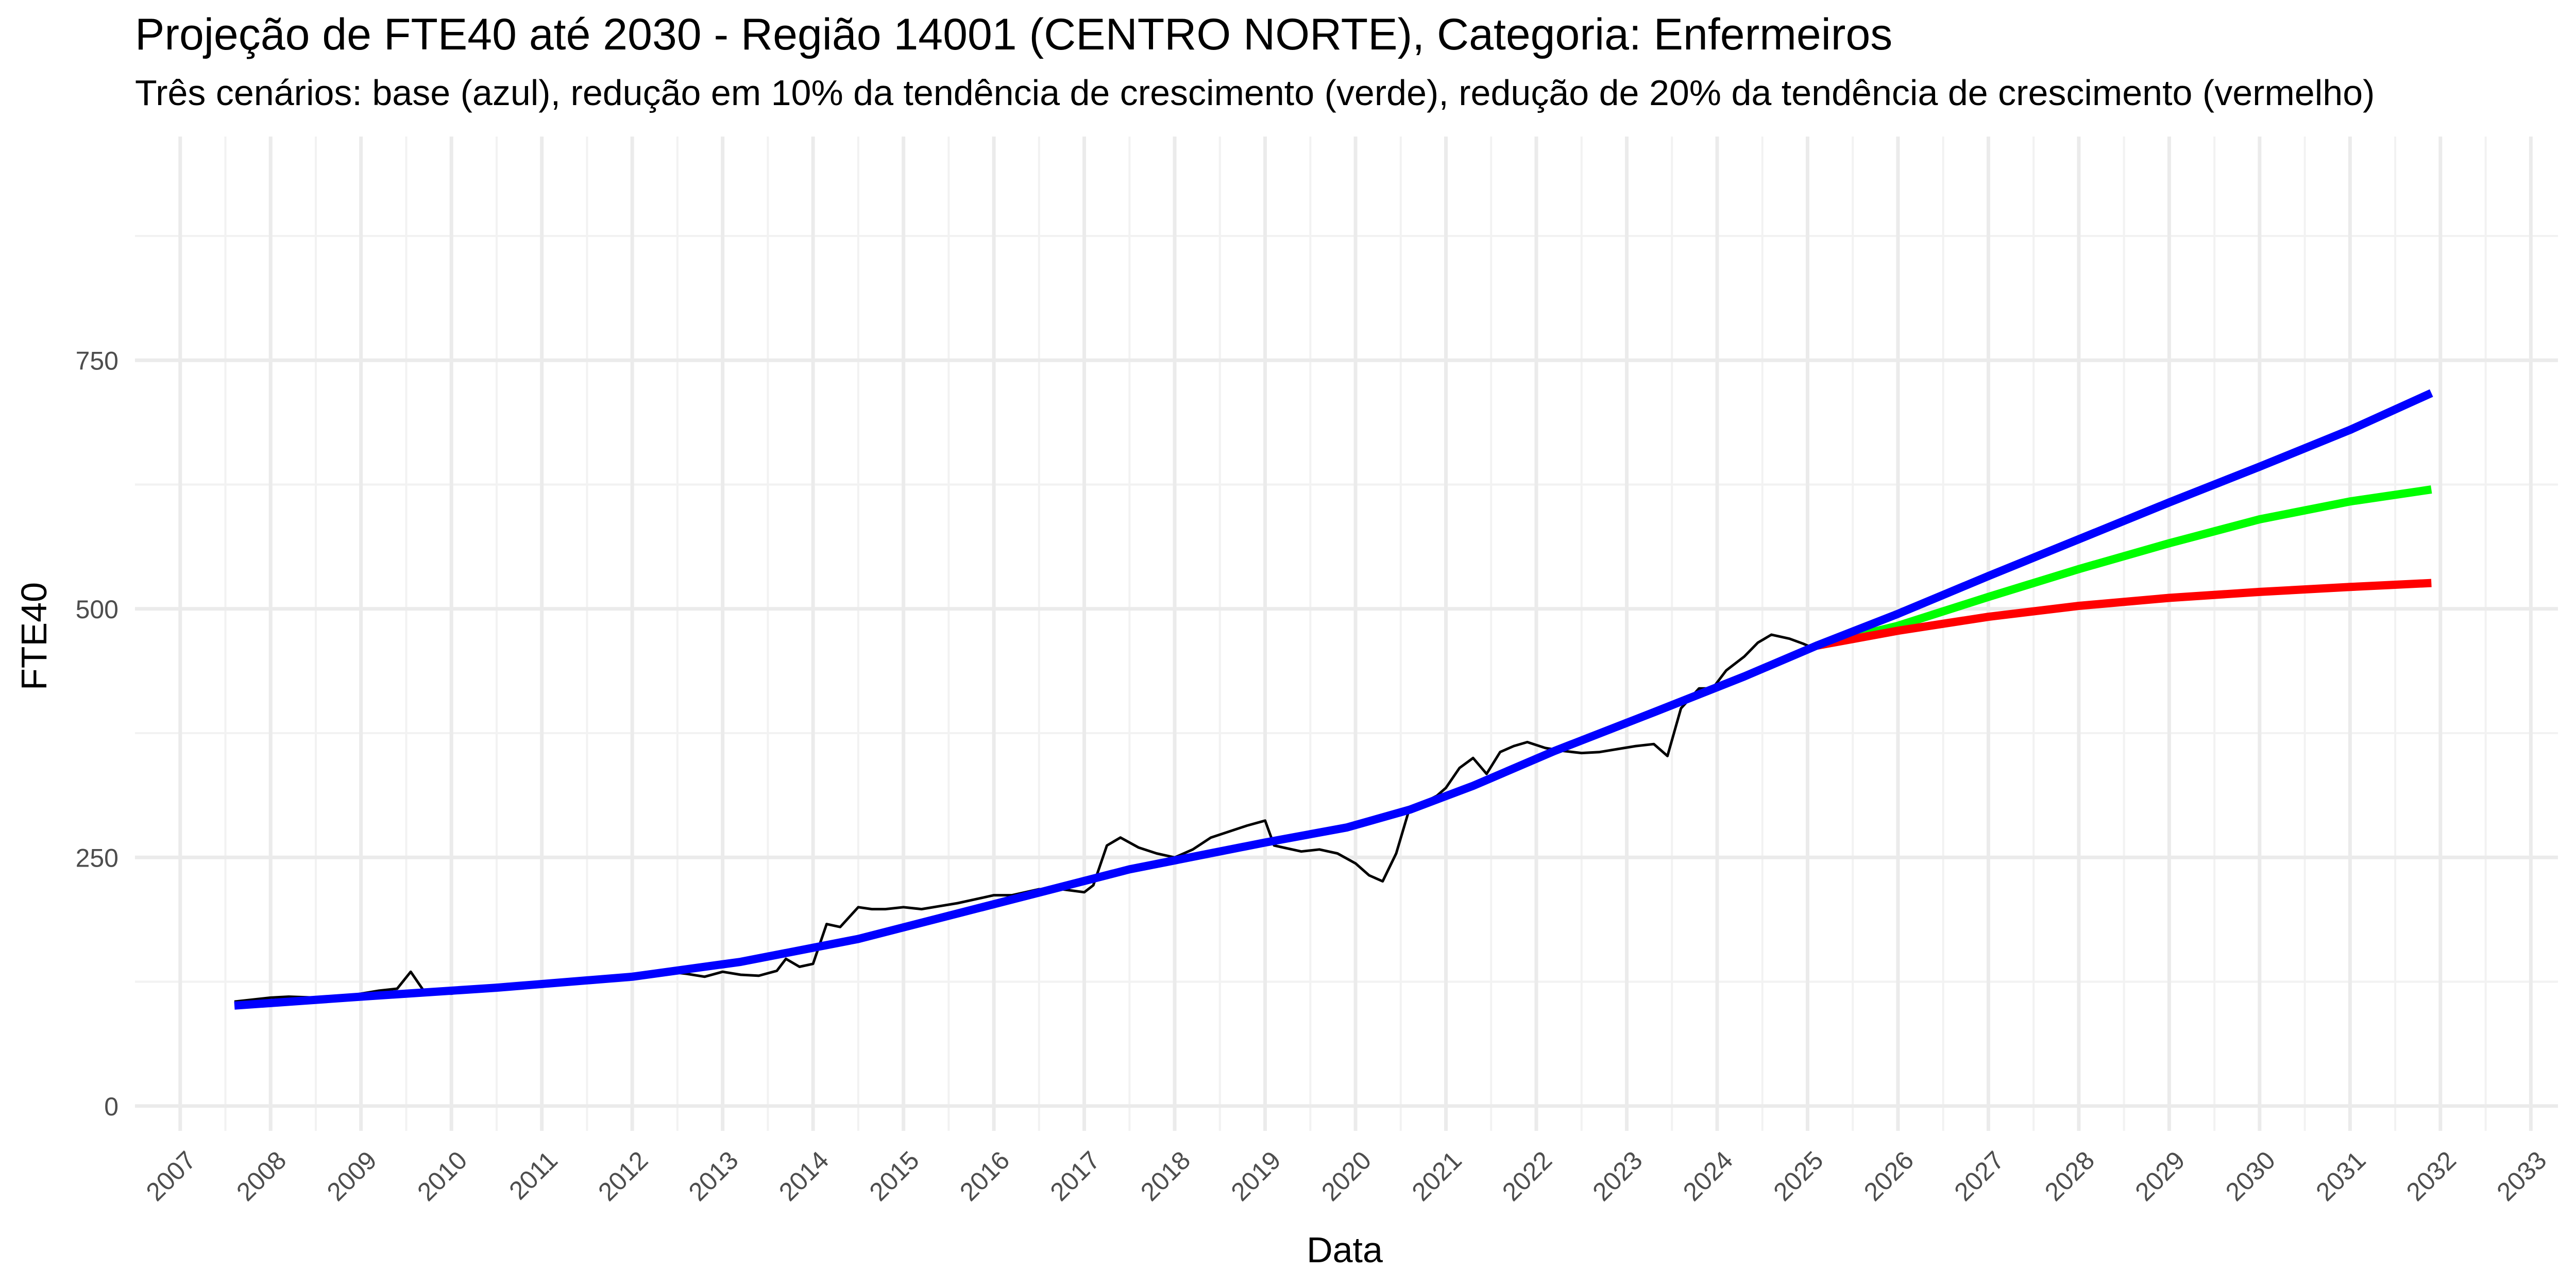 The image size is (2576, 1288). Describe the element at coordinates (804, 1176) in the screenshot. I see `x-tick-label: 2014` at that location.